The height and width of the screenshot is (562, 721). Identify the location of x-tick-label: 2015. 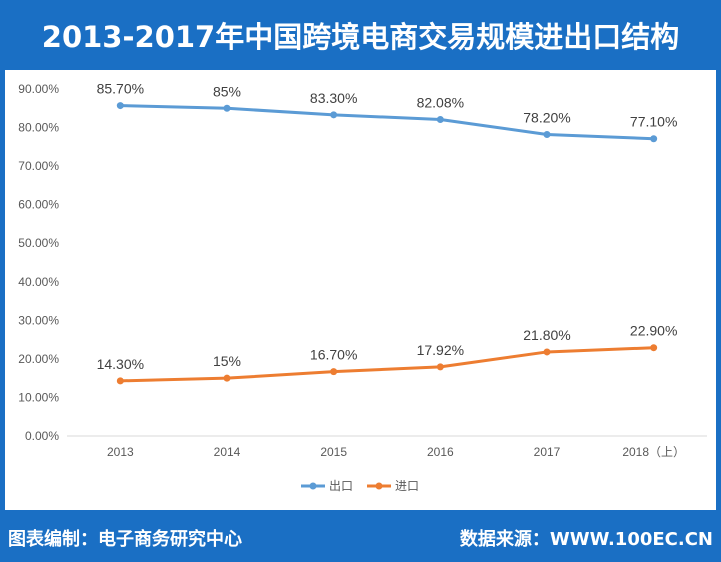
(333, 452).